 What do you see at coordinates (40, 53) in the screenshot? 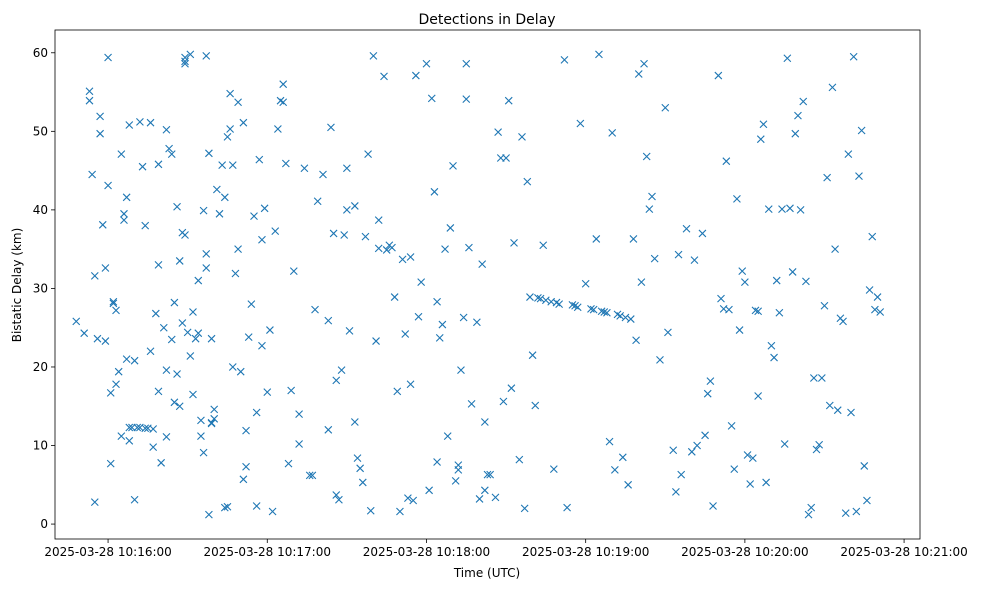
I see `y-tick-label: 60` at bounding box center [40, 53].